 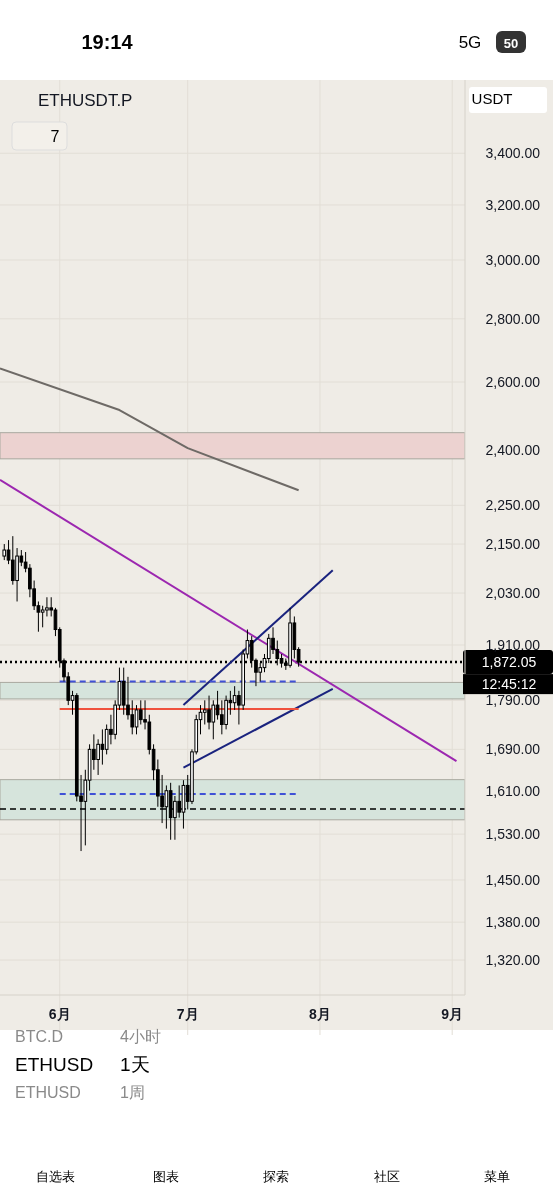 What do you see at coordinates (492, 98) in the screenshot?
I see `text: USDT` at bounding box center [492, 98].